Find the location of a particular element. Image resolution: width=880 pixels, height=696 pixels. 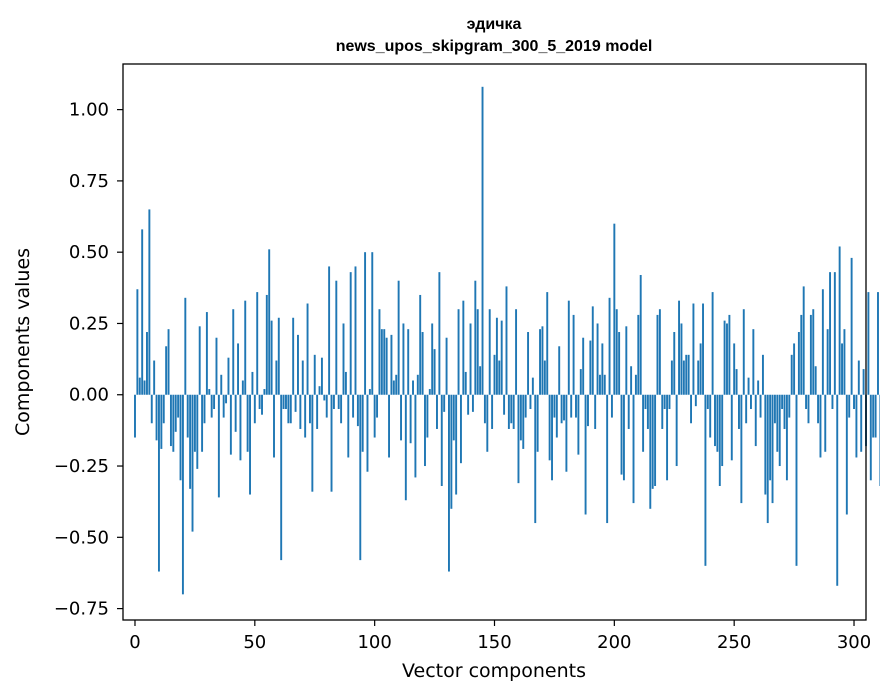

x-tick-label: 150 is located at coordinates (494, 642).